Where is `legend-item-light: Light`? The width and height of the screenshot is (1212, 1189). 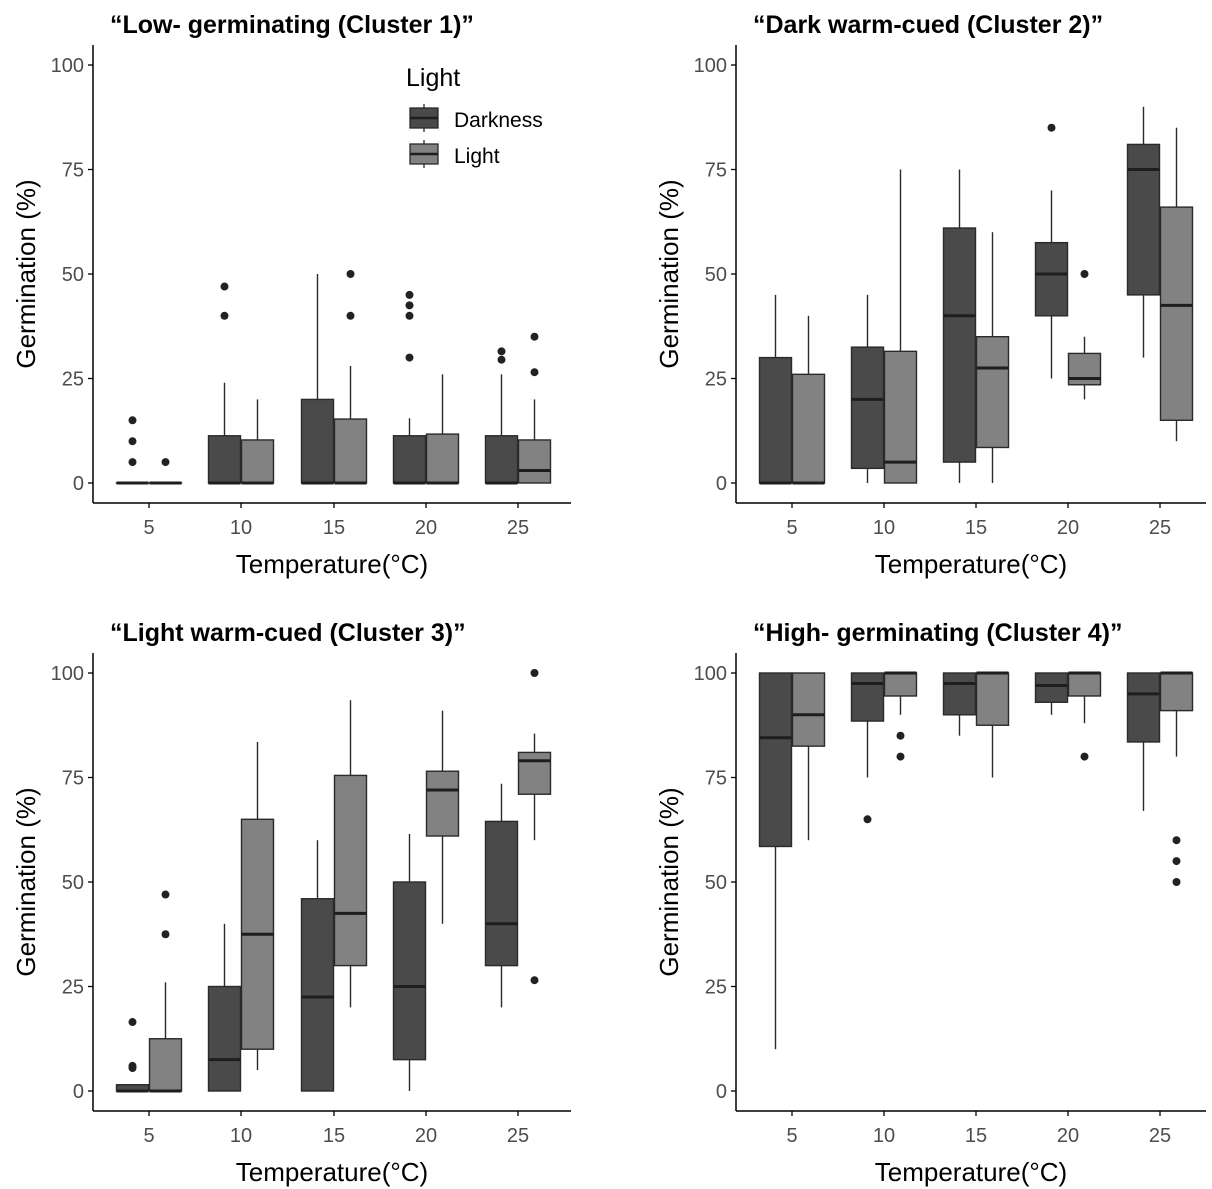
legend-item-light: Light is located at coordinates (454, 154).